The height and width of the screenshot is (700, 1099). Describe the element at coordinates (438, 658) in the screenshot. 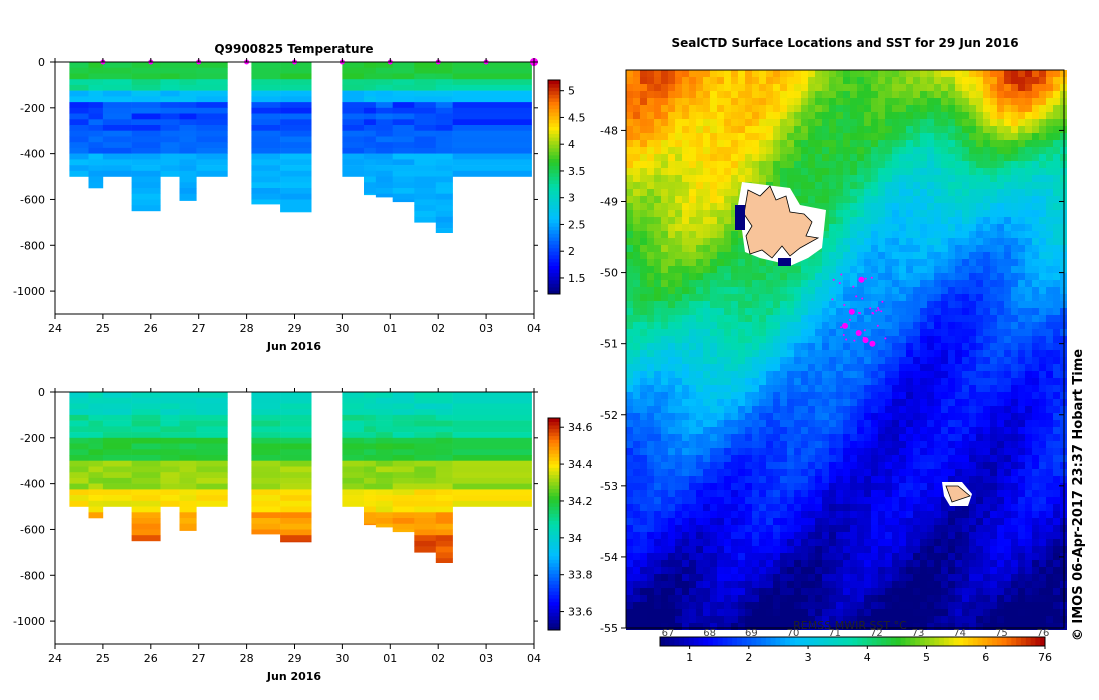

I see `x-tick-label: 02` at that location.